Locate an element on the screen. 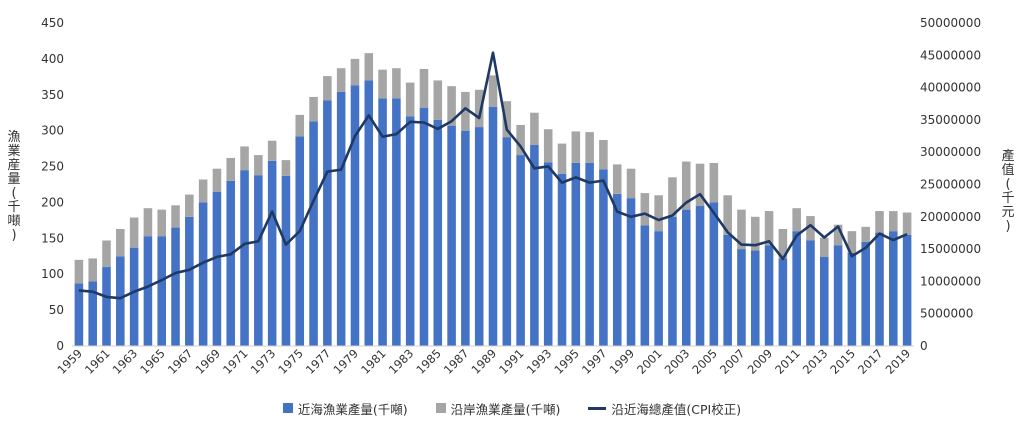 This screenshot has height=428, width=1024. right-tick-label: 15000000 is located at coordinates (950, 249).